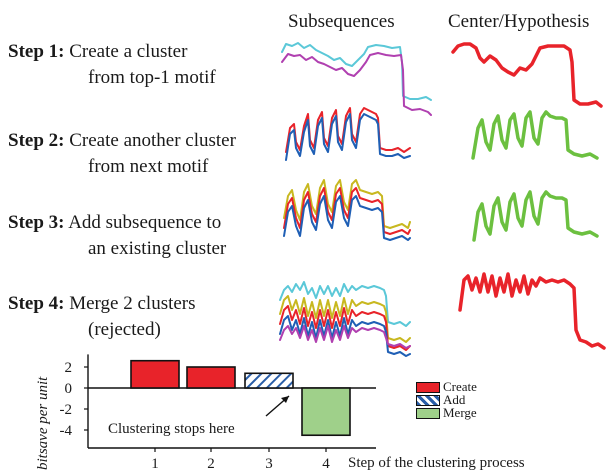 The height and width of the screenshot is (472, 611). I want to click on legend-add: Add, so click(440, 400).